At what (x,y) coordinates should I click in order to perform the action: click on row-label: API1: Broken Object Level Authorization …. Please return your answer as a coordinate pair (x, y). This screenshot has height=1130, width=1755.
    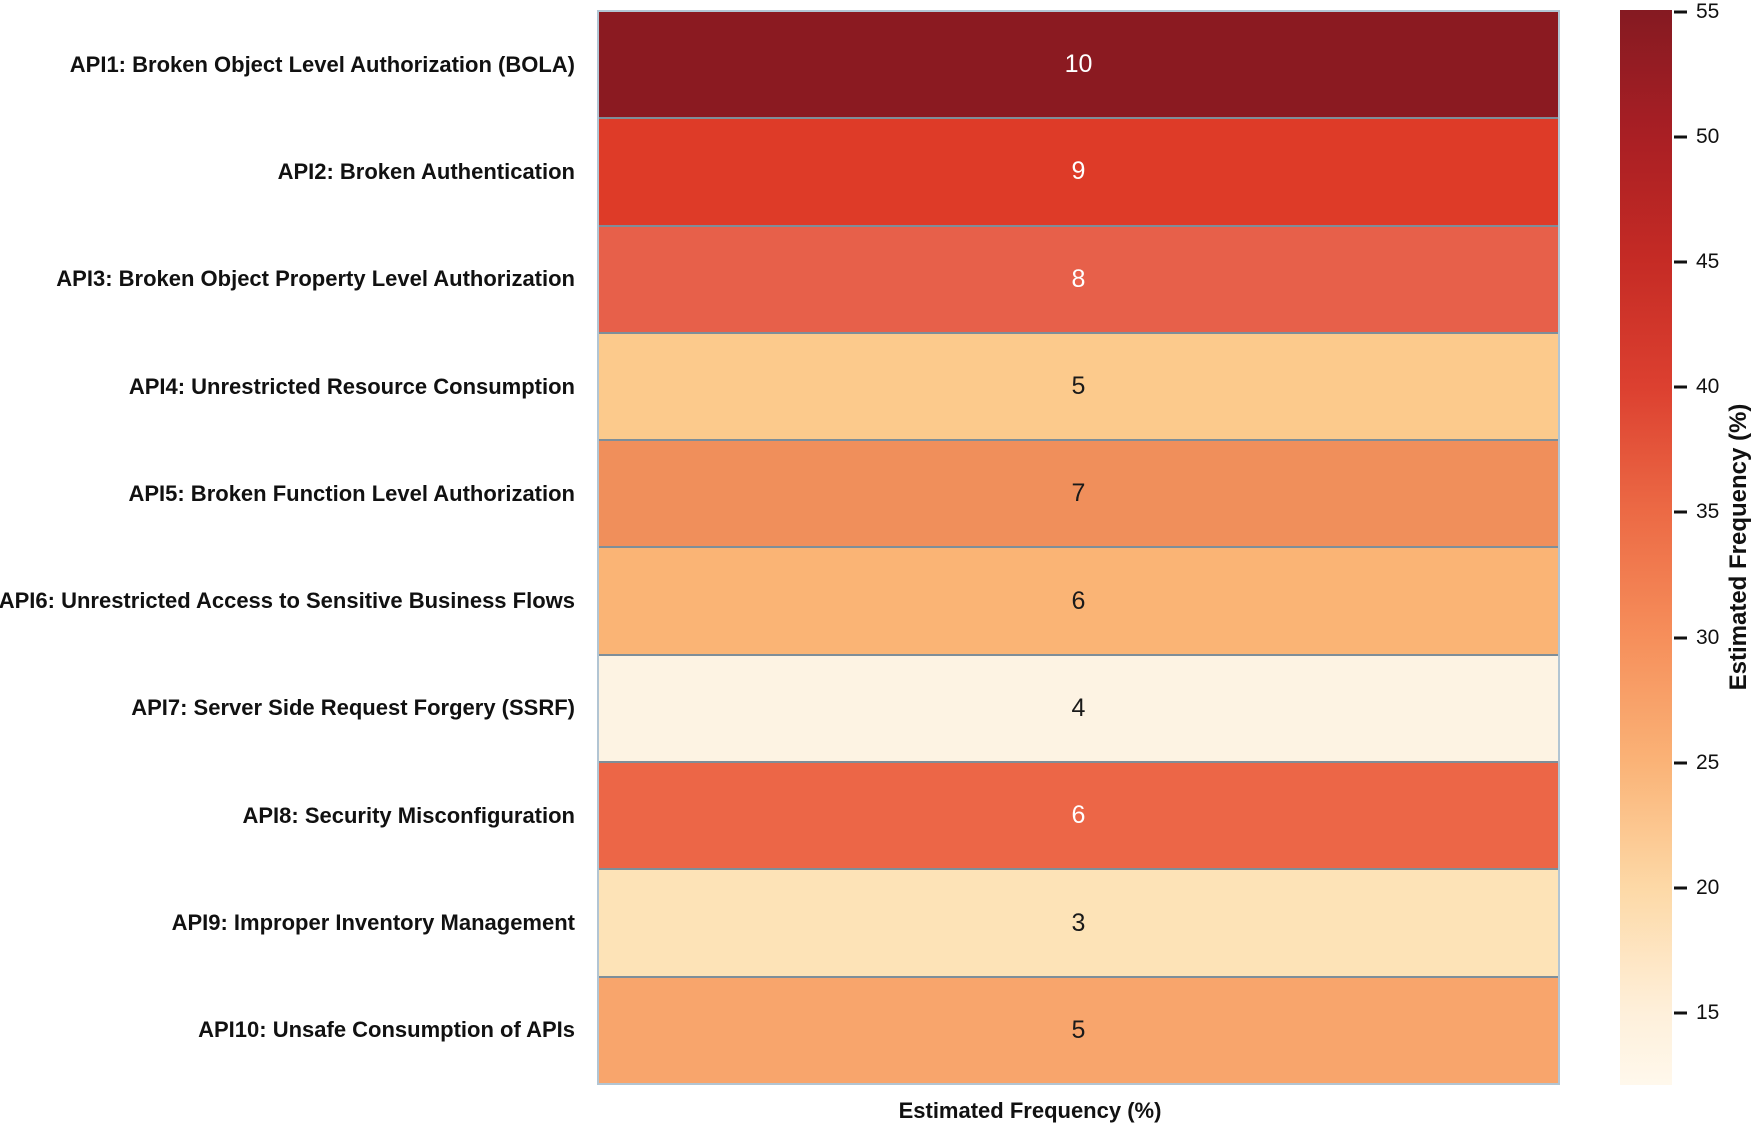
    Looking at the image, I should click on (322, 64).